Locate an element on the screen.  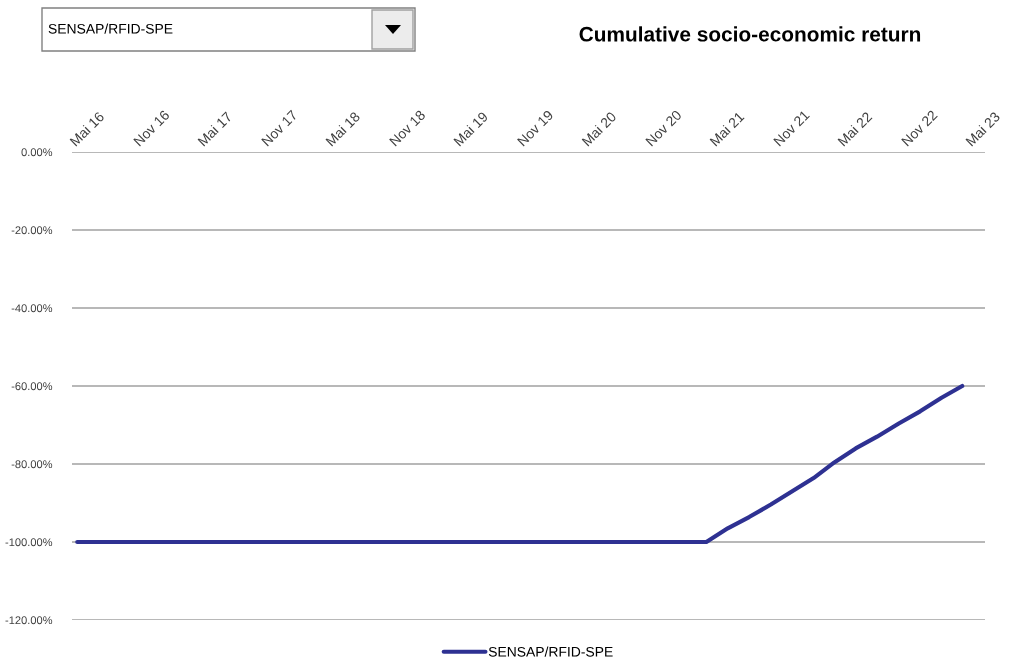
x-tick-label: Mai 20 is located at coordinates (599, 128).